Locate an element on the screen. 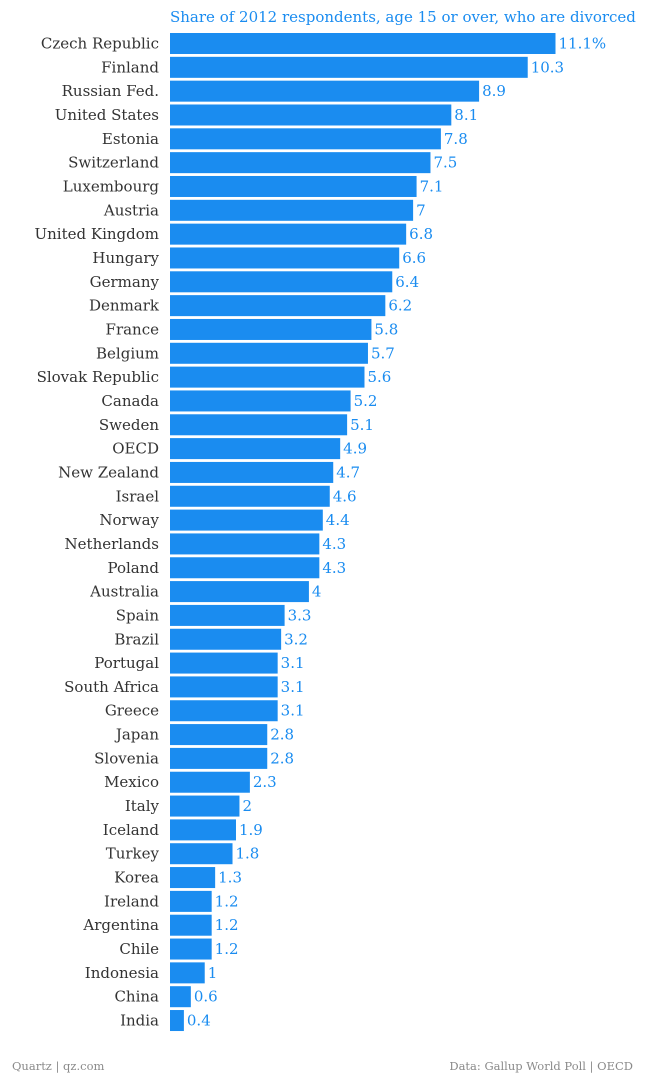  value-label: 0.6 is located at coordinates (206, 997).